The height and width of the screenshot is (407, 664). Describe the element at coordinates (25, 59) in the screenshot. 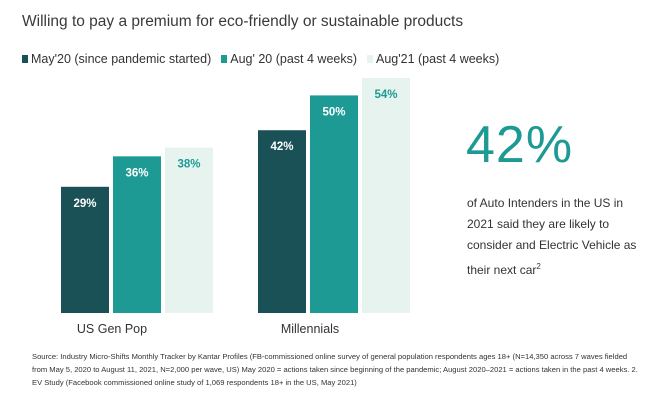

I see `legend-swatch-may20` at that location.